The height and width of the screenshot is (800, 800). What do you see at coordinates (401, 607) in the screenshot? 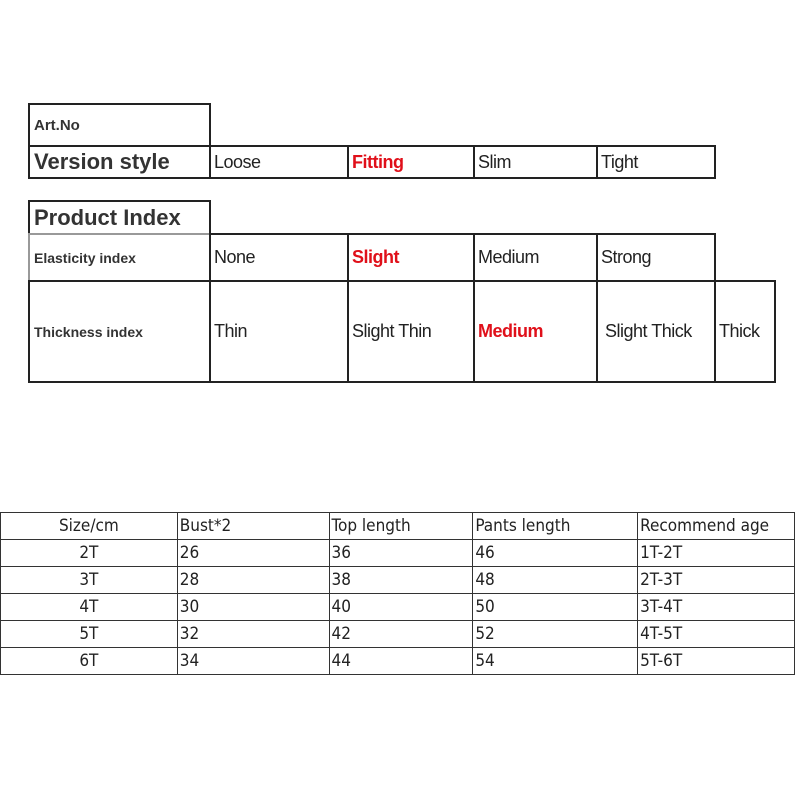
I see `cell-top-length: 40` at bounding box center [401, 607].